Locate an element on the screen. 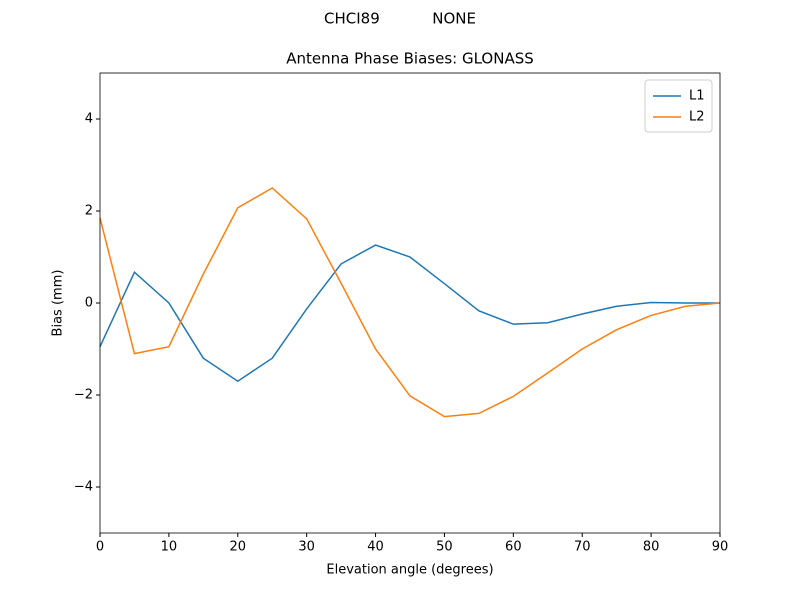 The height and width of the screenshot is (600, 800). legend-label: L2 is located at coordinates (697, 117).